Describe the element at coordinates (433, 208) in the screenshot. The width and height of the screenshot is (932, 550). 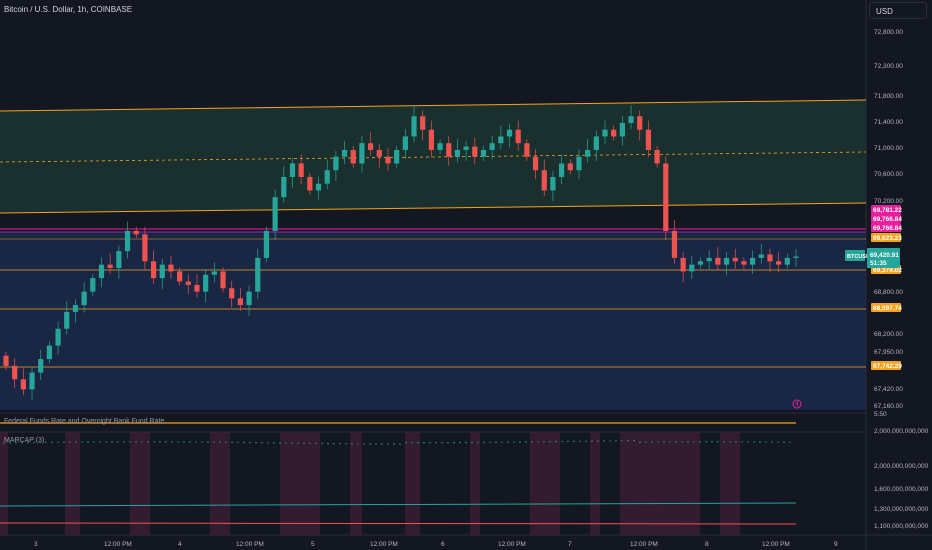
I see `channel-bottom-line` at that location.